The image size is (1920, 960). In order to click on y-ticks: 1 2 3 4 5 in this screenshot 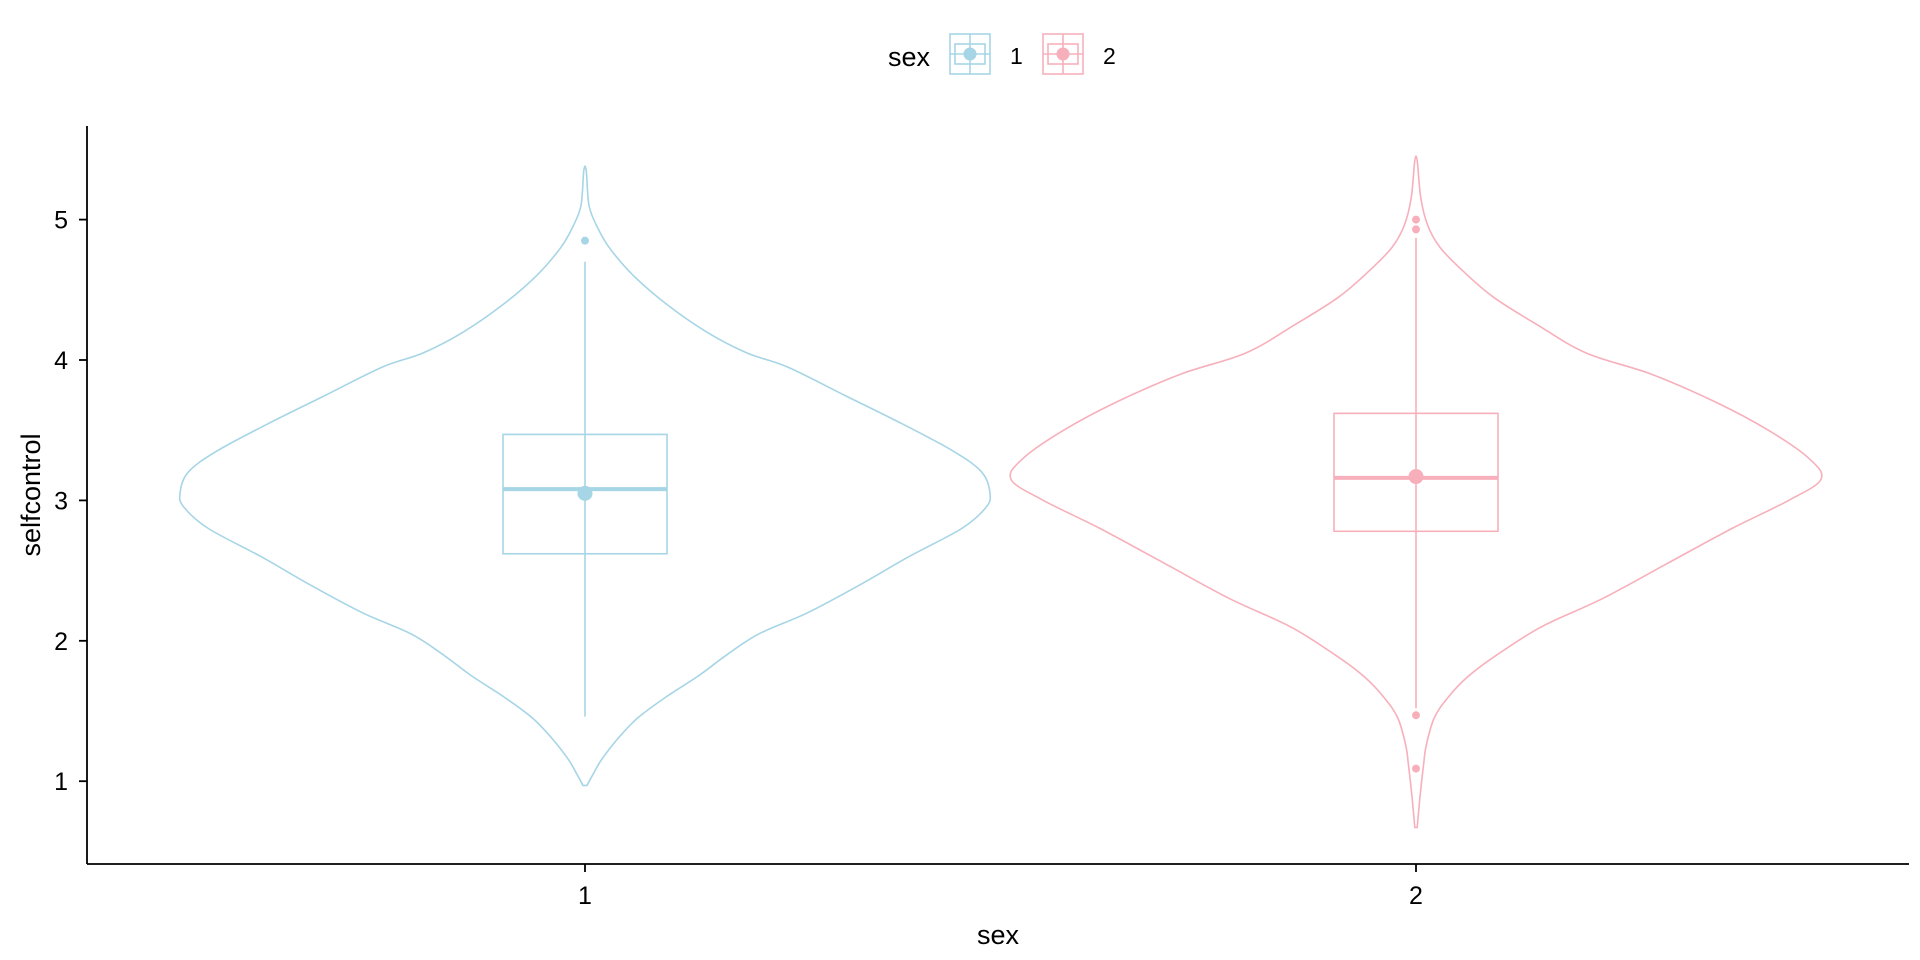, I will do `click(70, 502)`.